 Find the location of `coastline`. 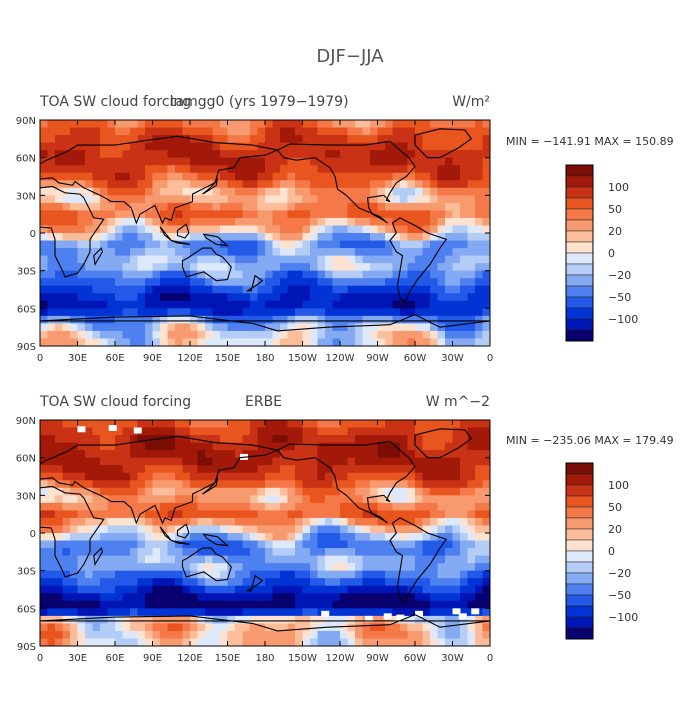

coastline is located at coordinates (418, 560).